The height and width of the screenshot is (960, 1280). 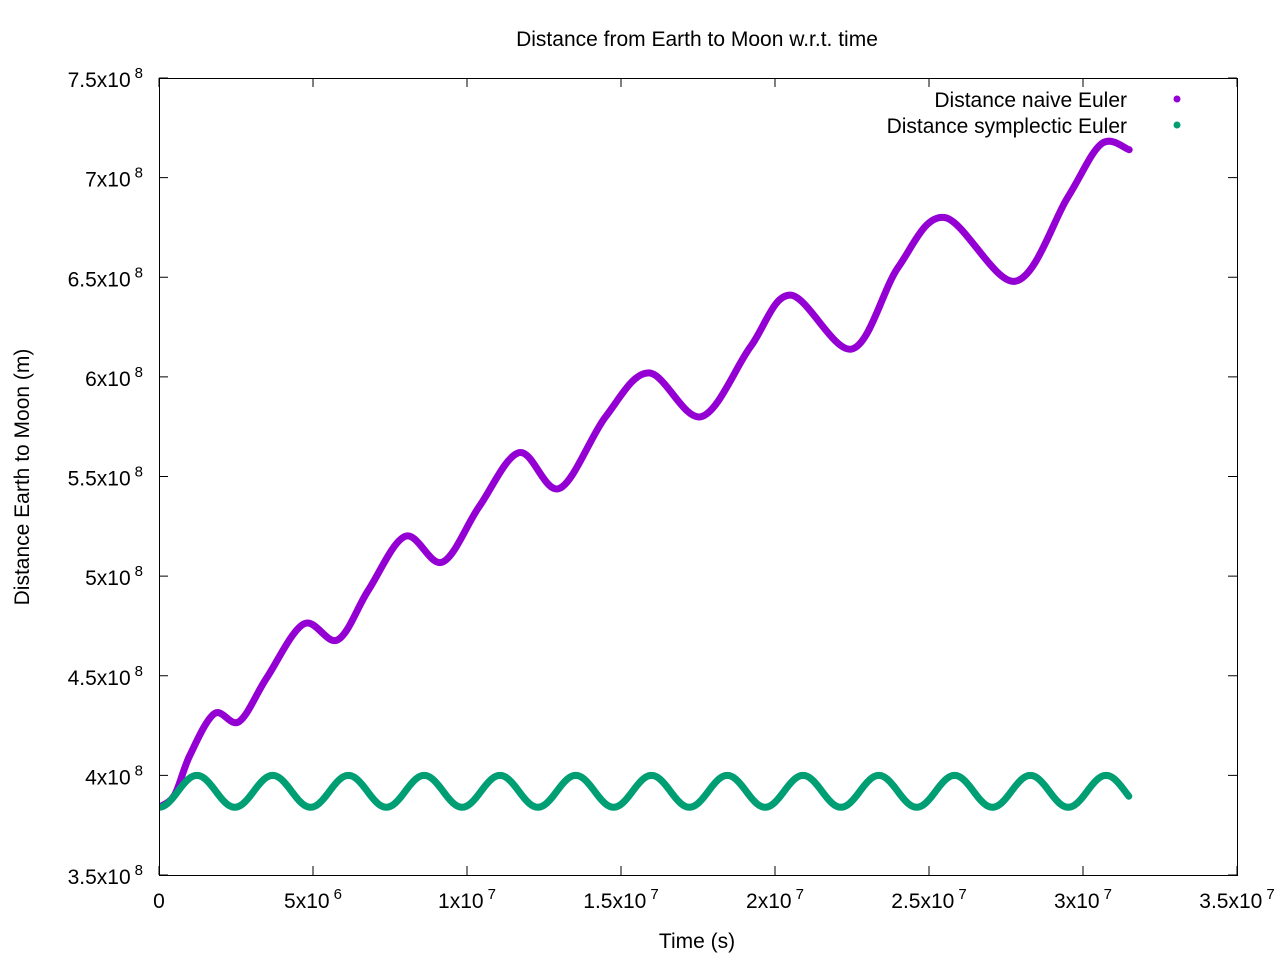 What do you see at coordinates (313, 899) in the screenshot?
I see `x-tick-label: 5x10 6` at bounding box center [313, 899].